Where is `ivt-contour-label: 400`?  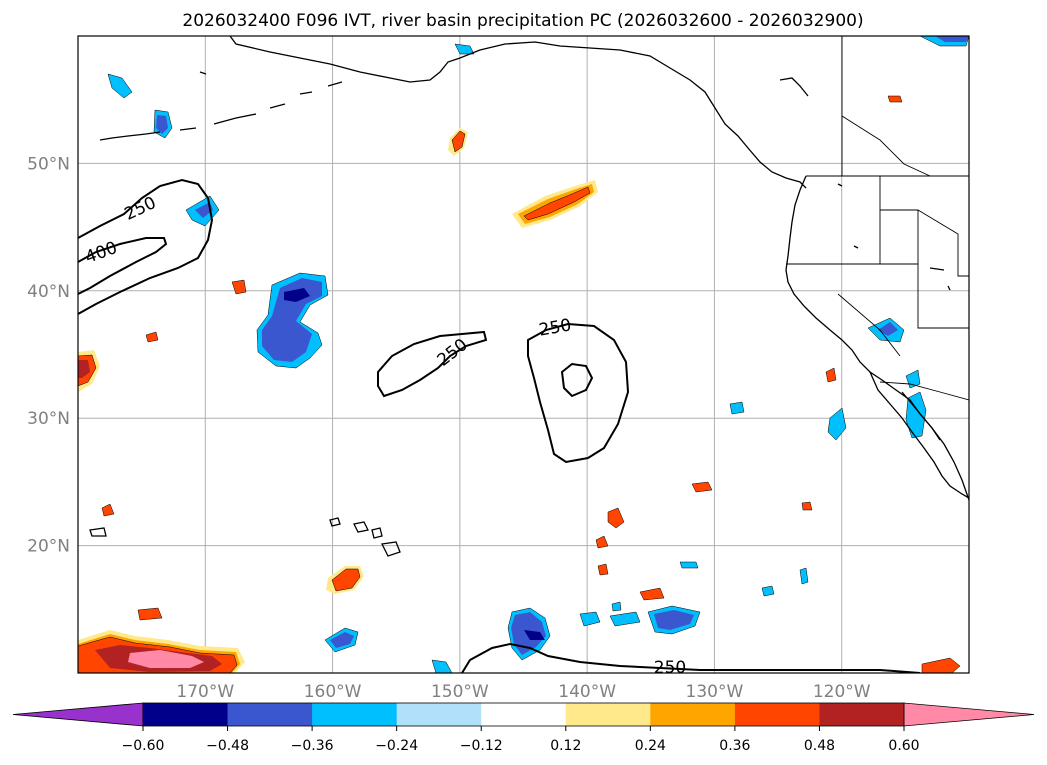 ivt-contour-label: 400 is located at coordinates (101, 253).